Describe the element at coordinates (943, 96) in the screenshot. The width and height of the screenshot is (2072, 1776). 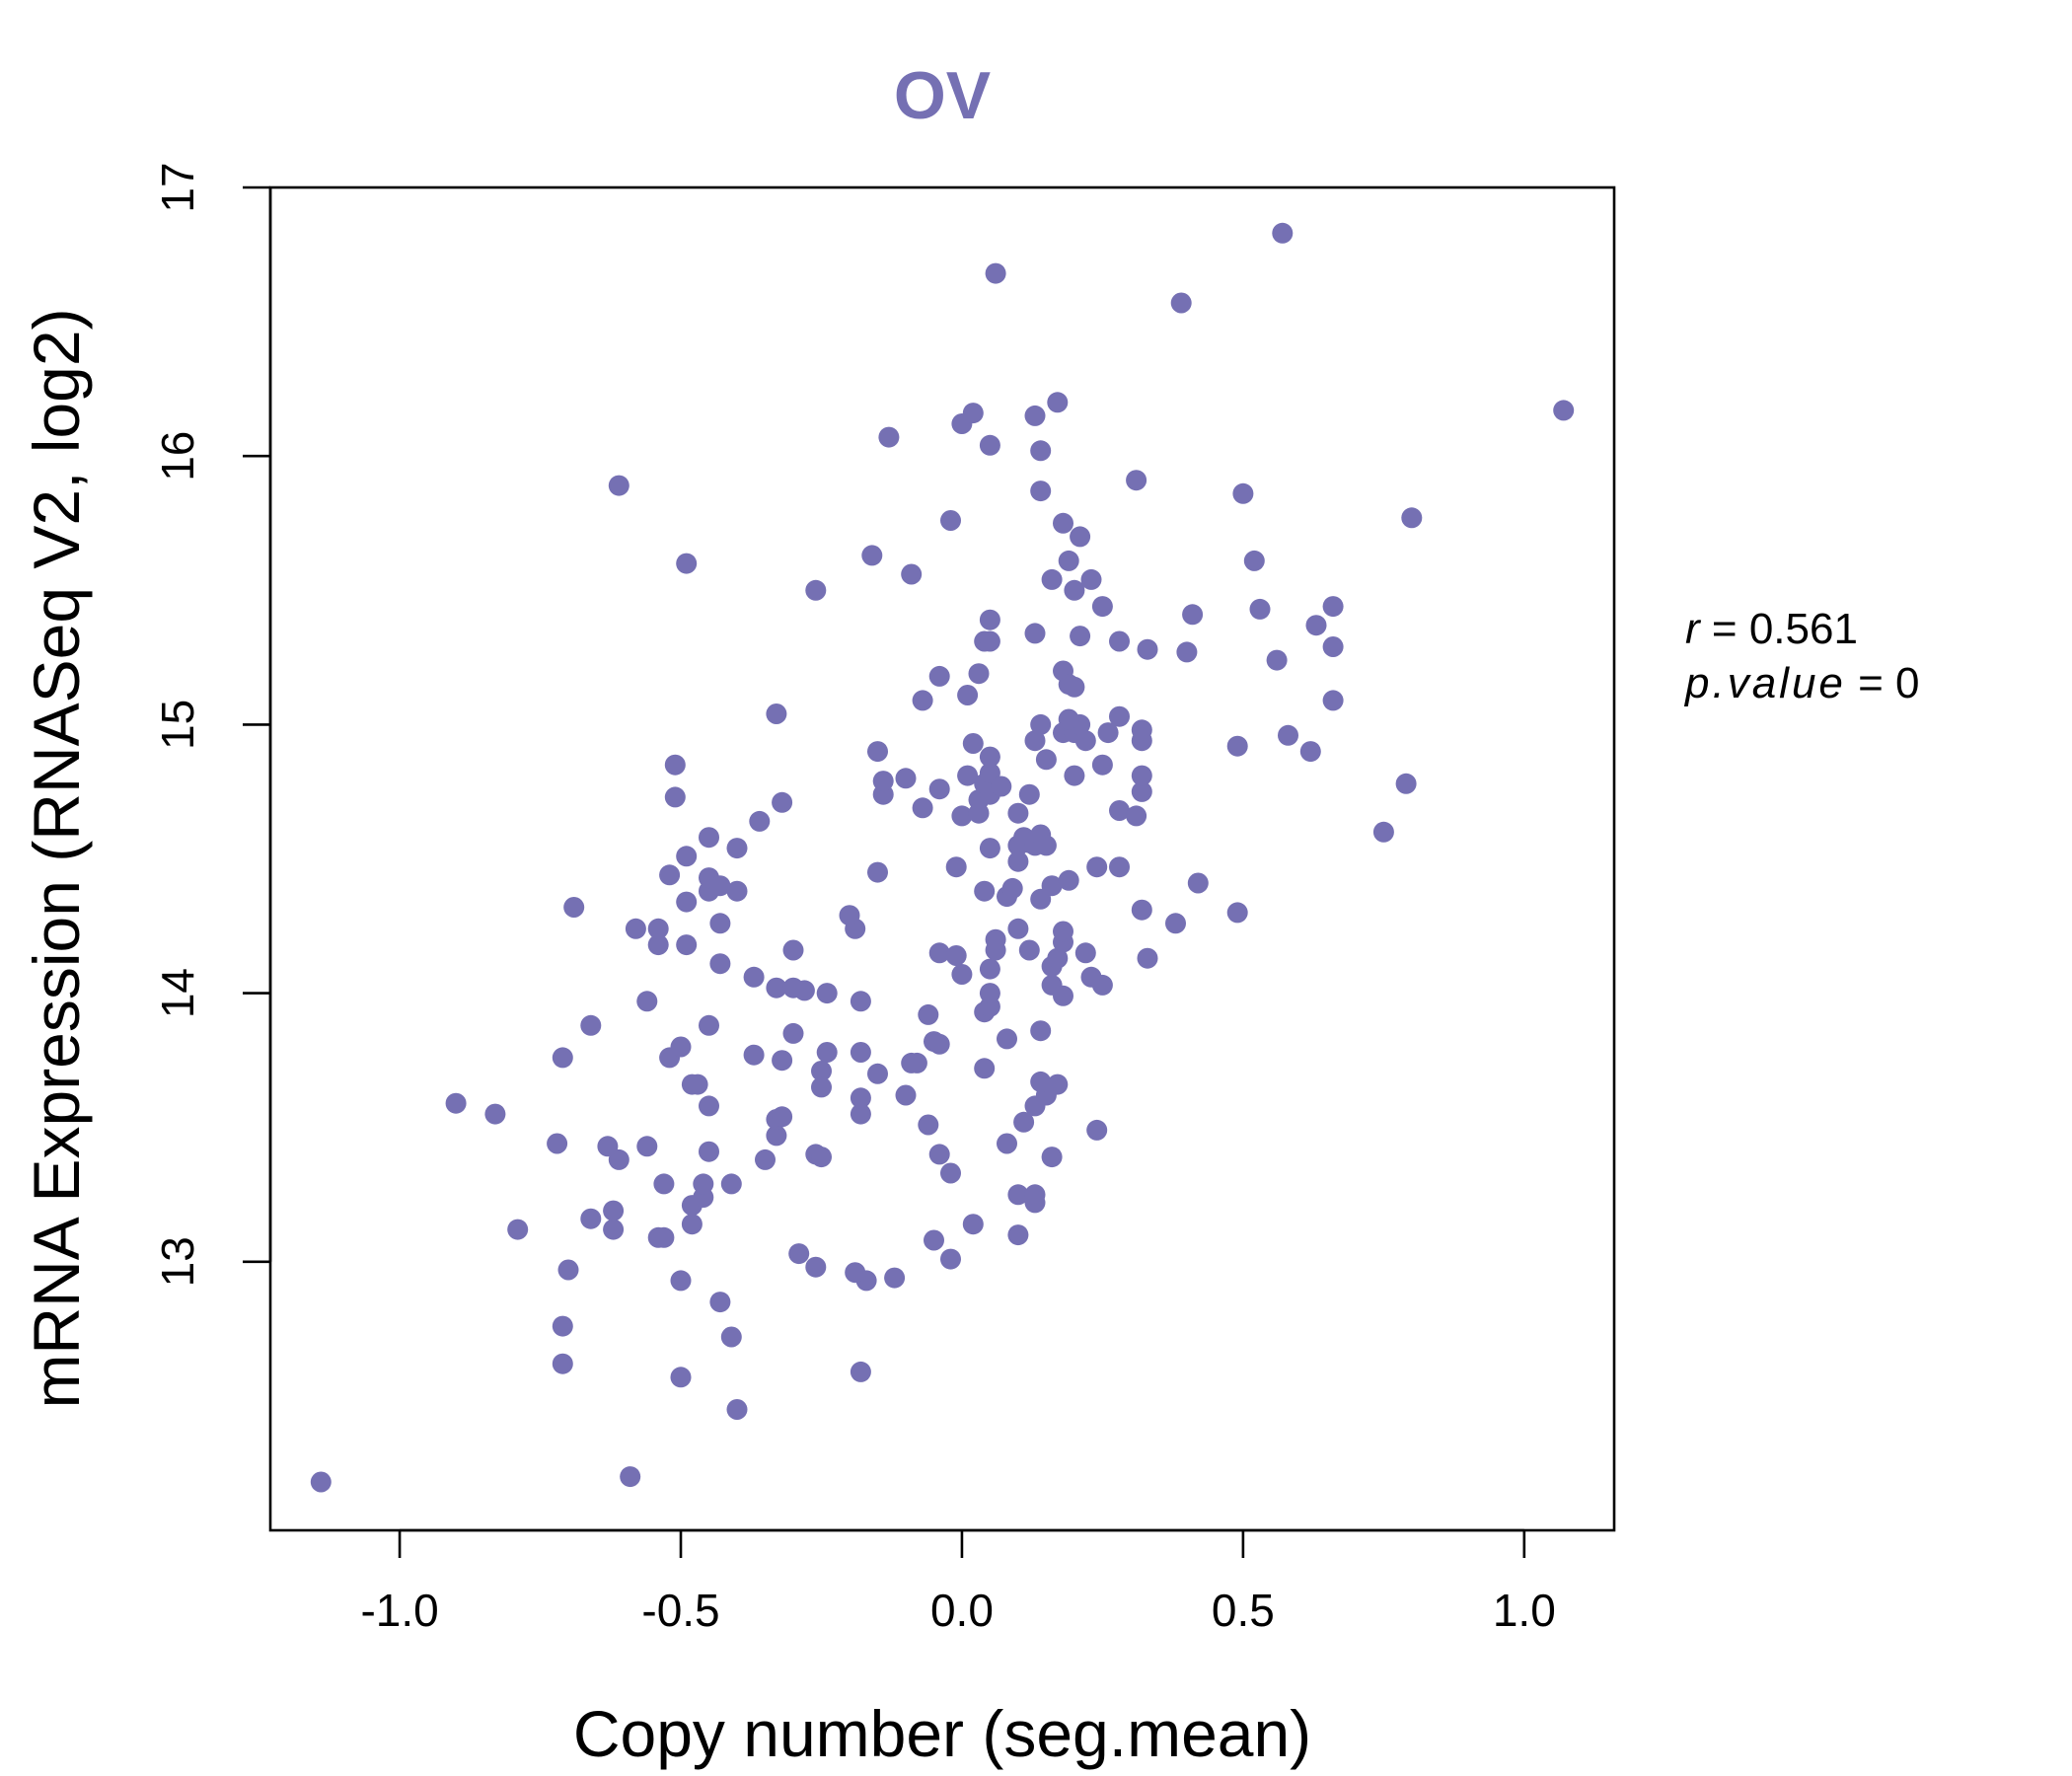
I see `chart-title: OV` at that location.